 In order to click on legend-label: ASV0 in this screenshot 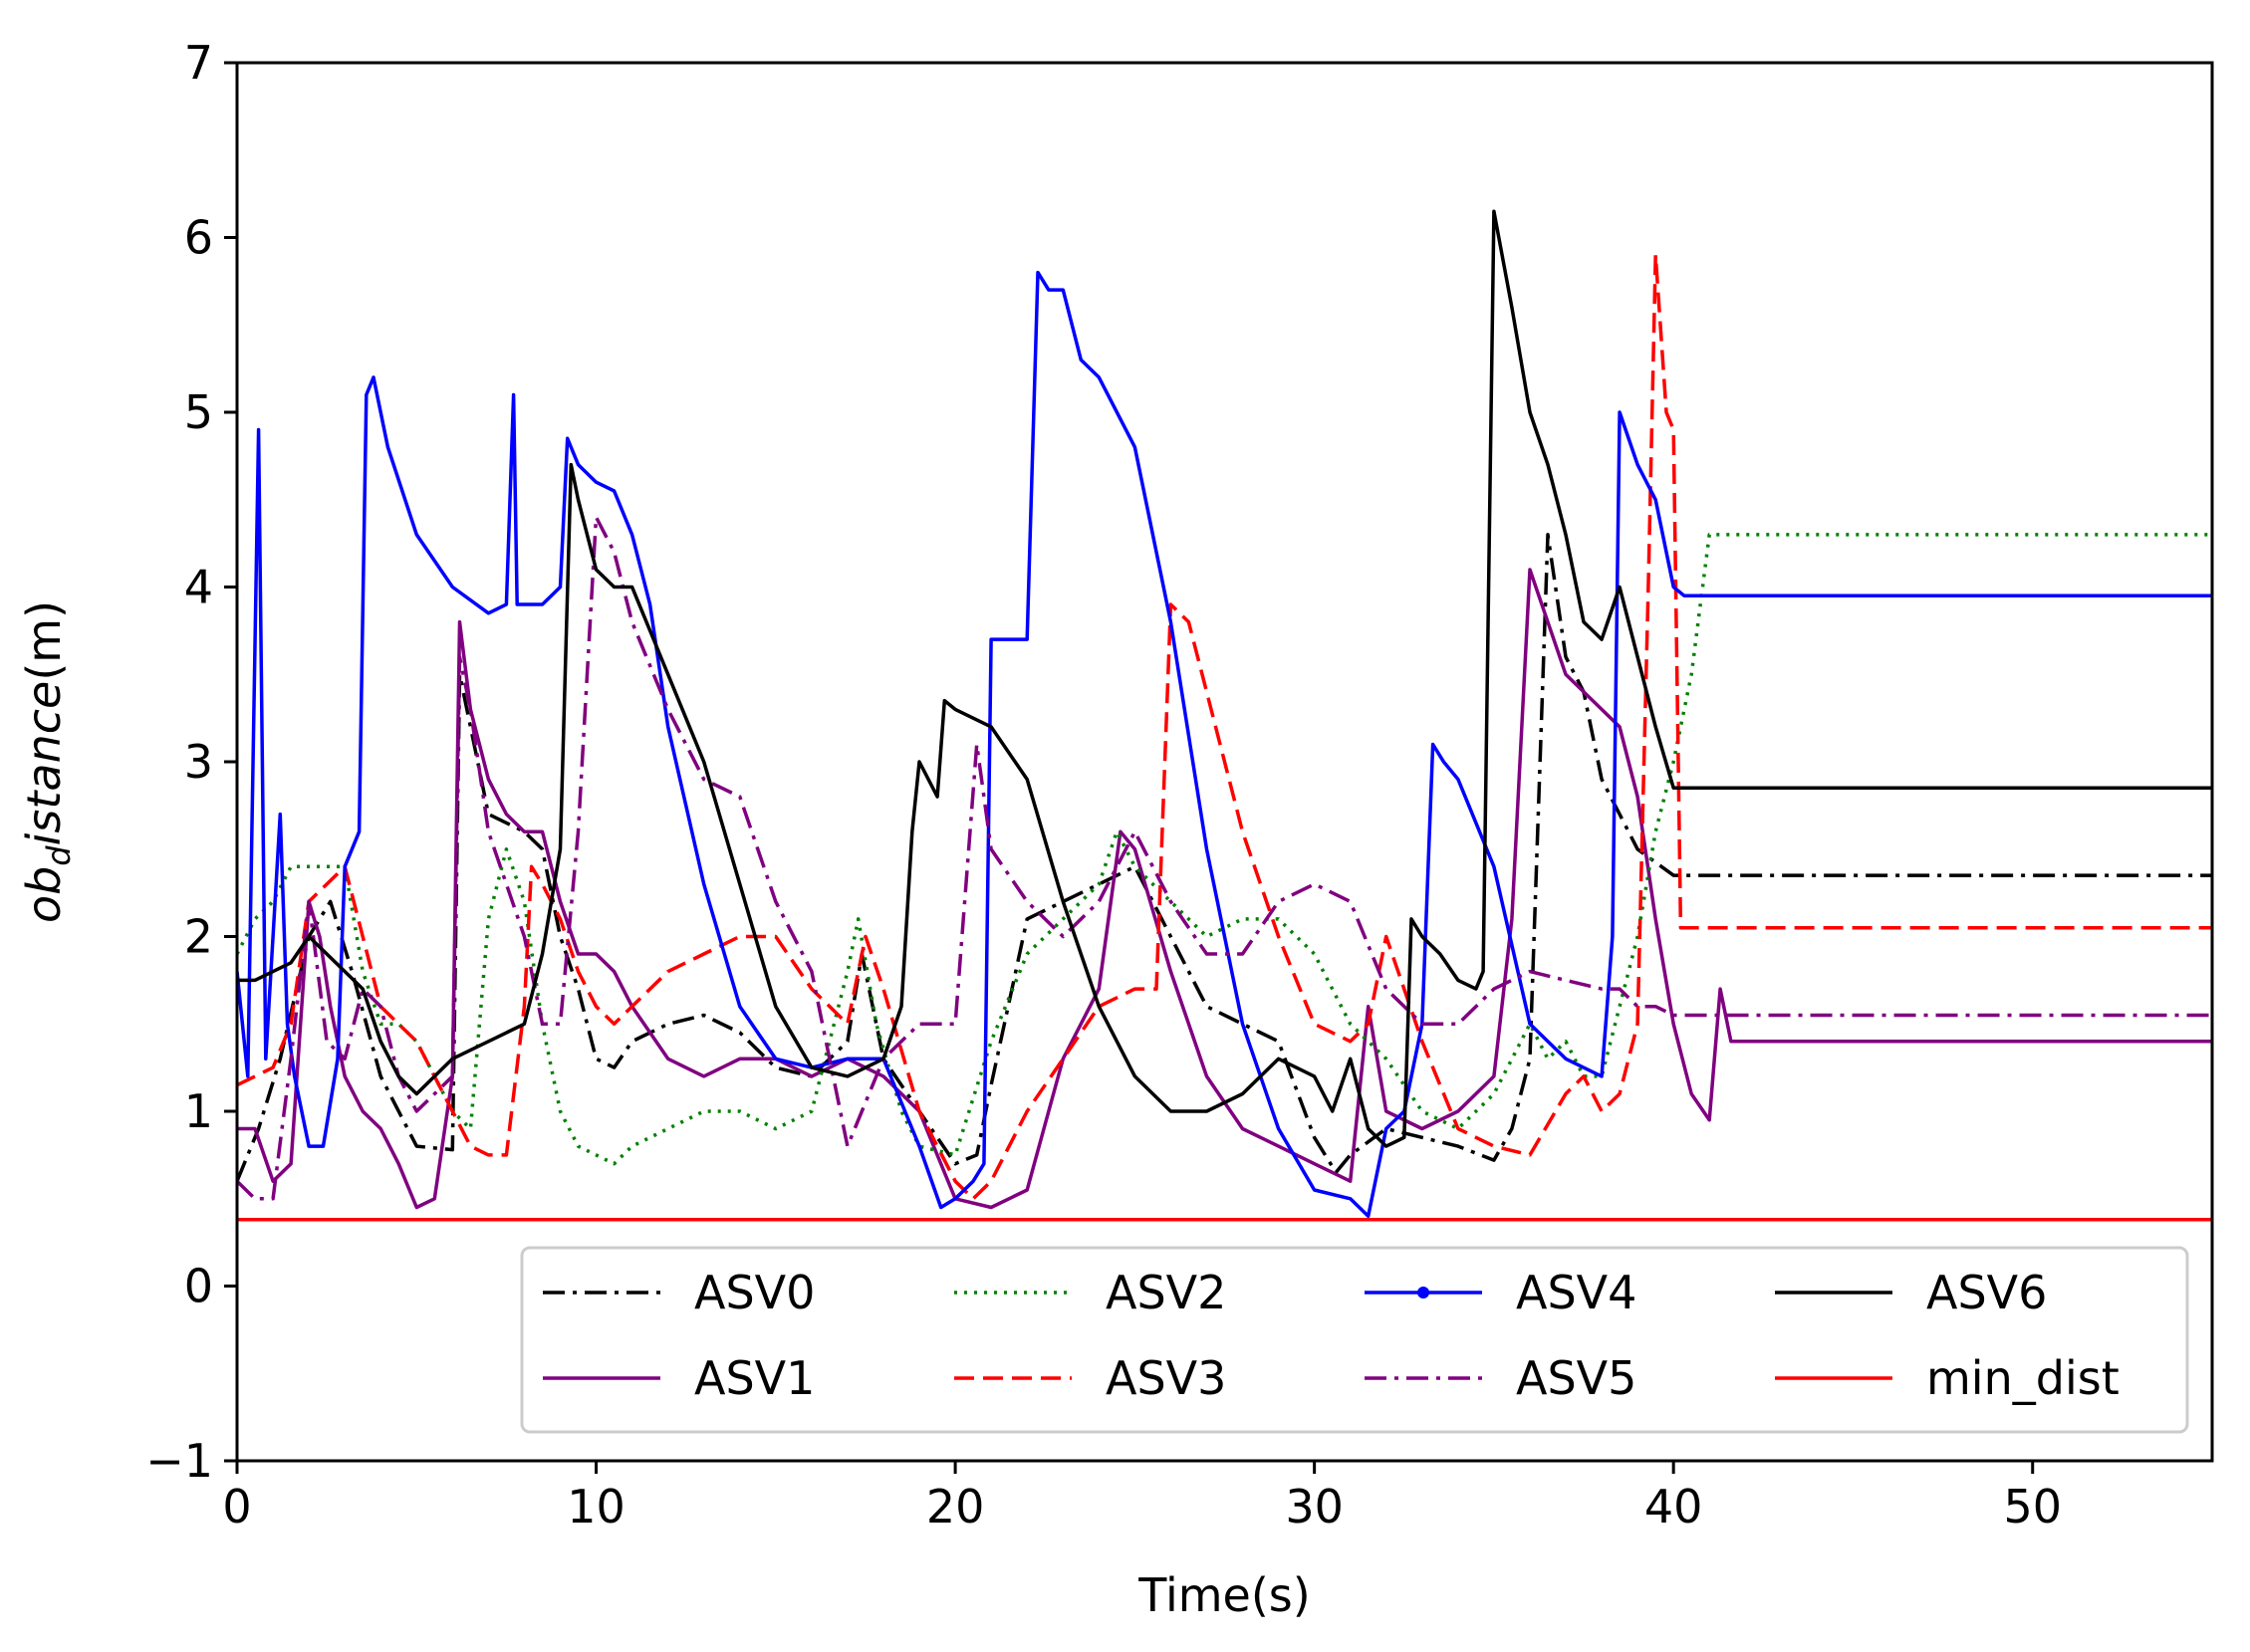, I will do `click(754, 1292)`.